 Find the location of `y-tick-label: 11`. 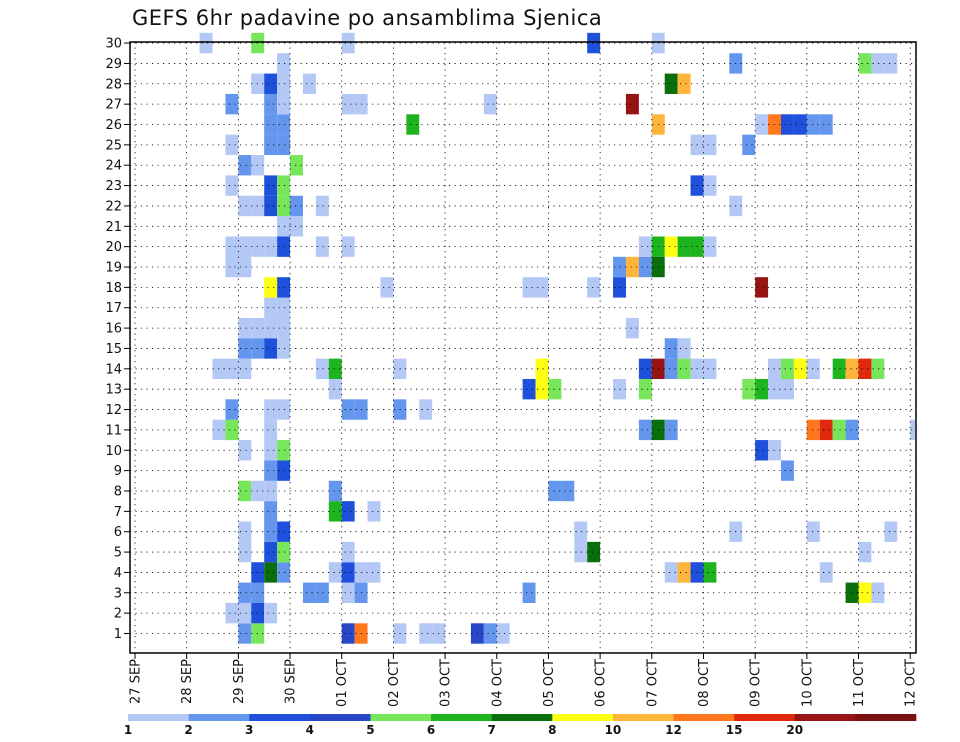

y-tick-label: 11 is located at coordinates (113, 430).